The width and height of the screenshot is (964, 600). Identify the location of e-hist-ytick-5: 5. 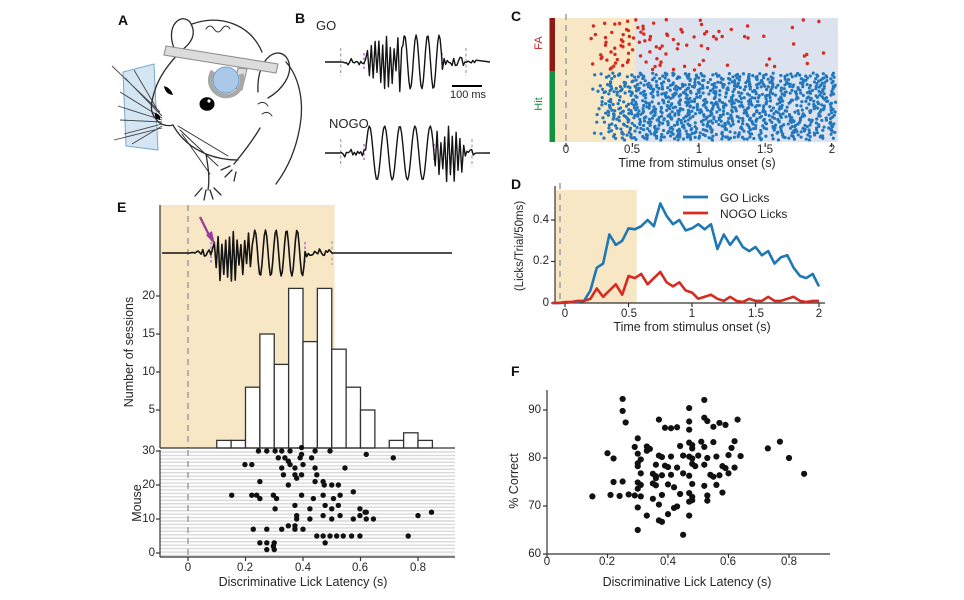
(151, 410).